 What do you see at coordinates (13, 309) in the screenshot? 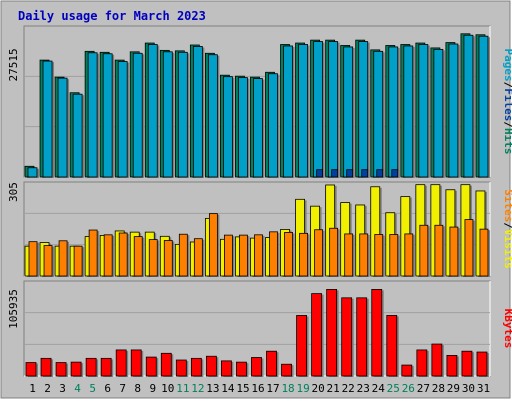
I see `y-tick-label-3: 105935` at bounding box center [13, 309].